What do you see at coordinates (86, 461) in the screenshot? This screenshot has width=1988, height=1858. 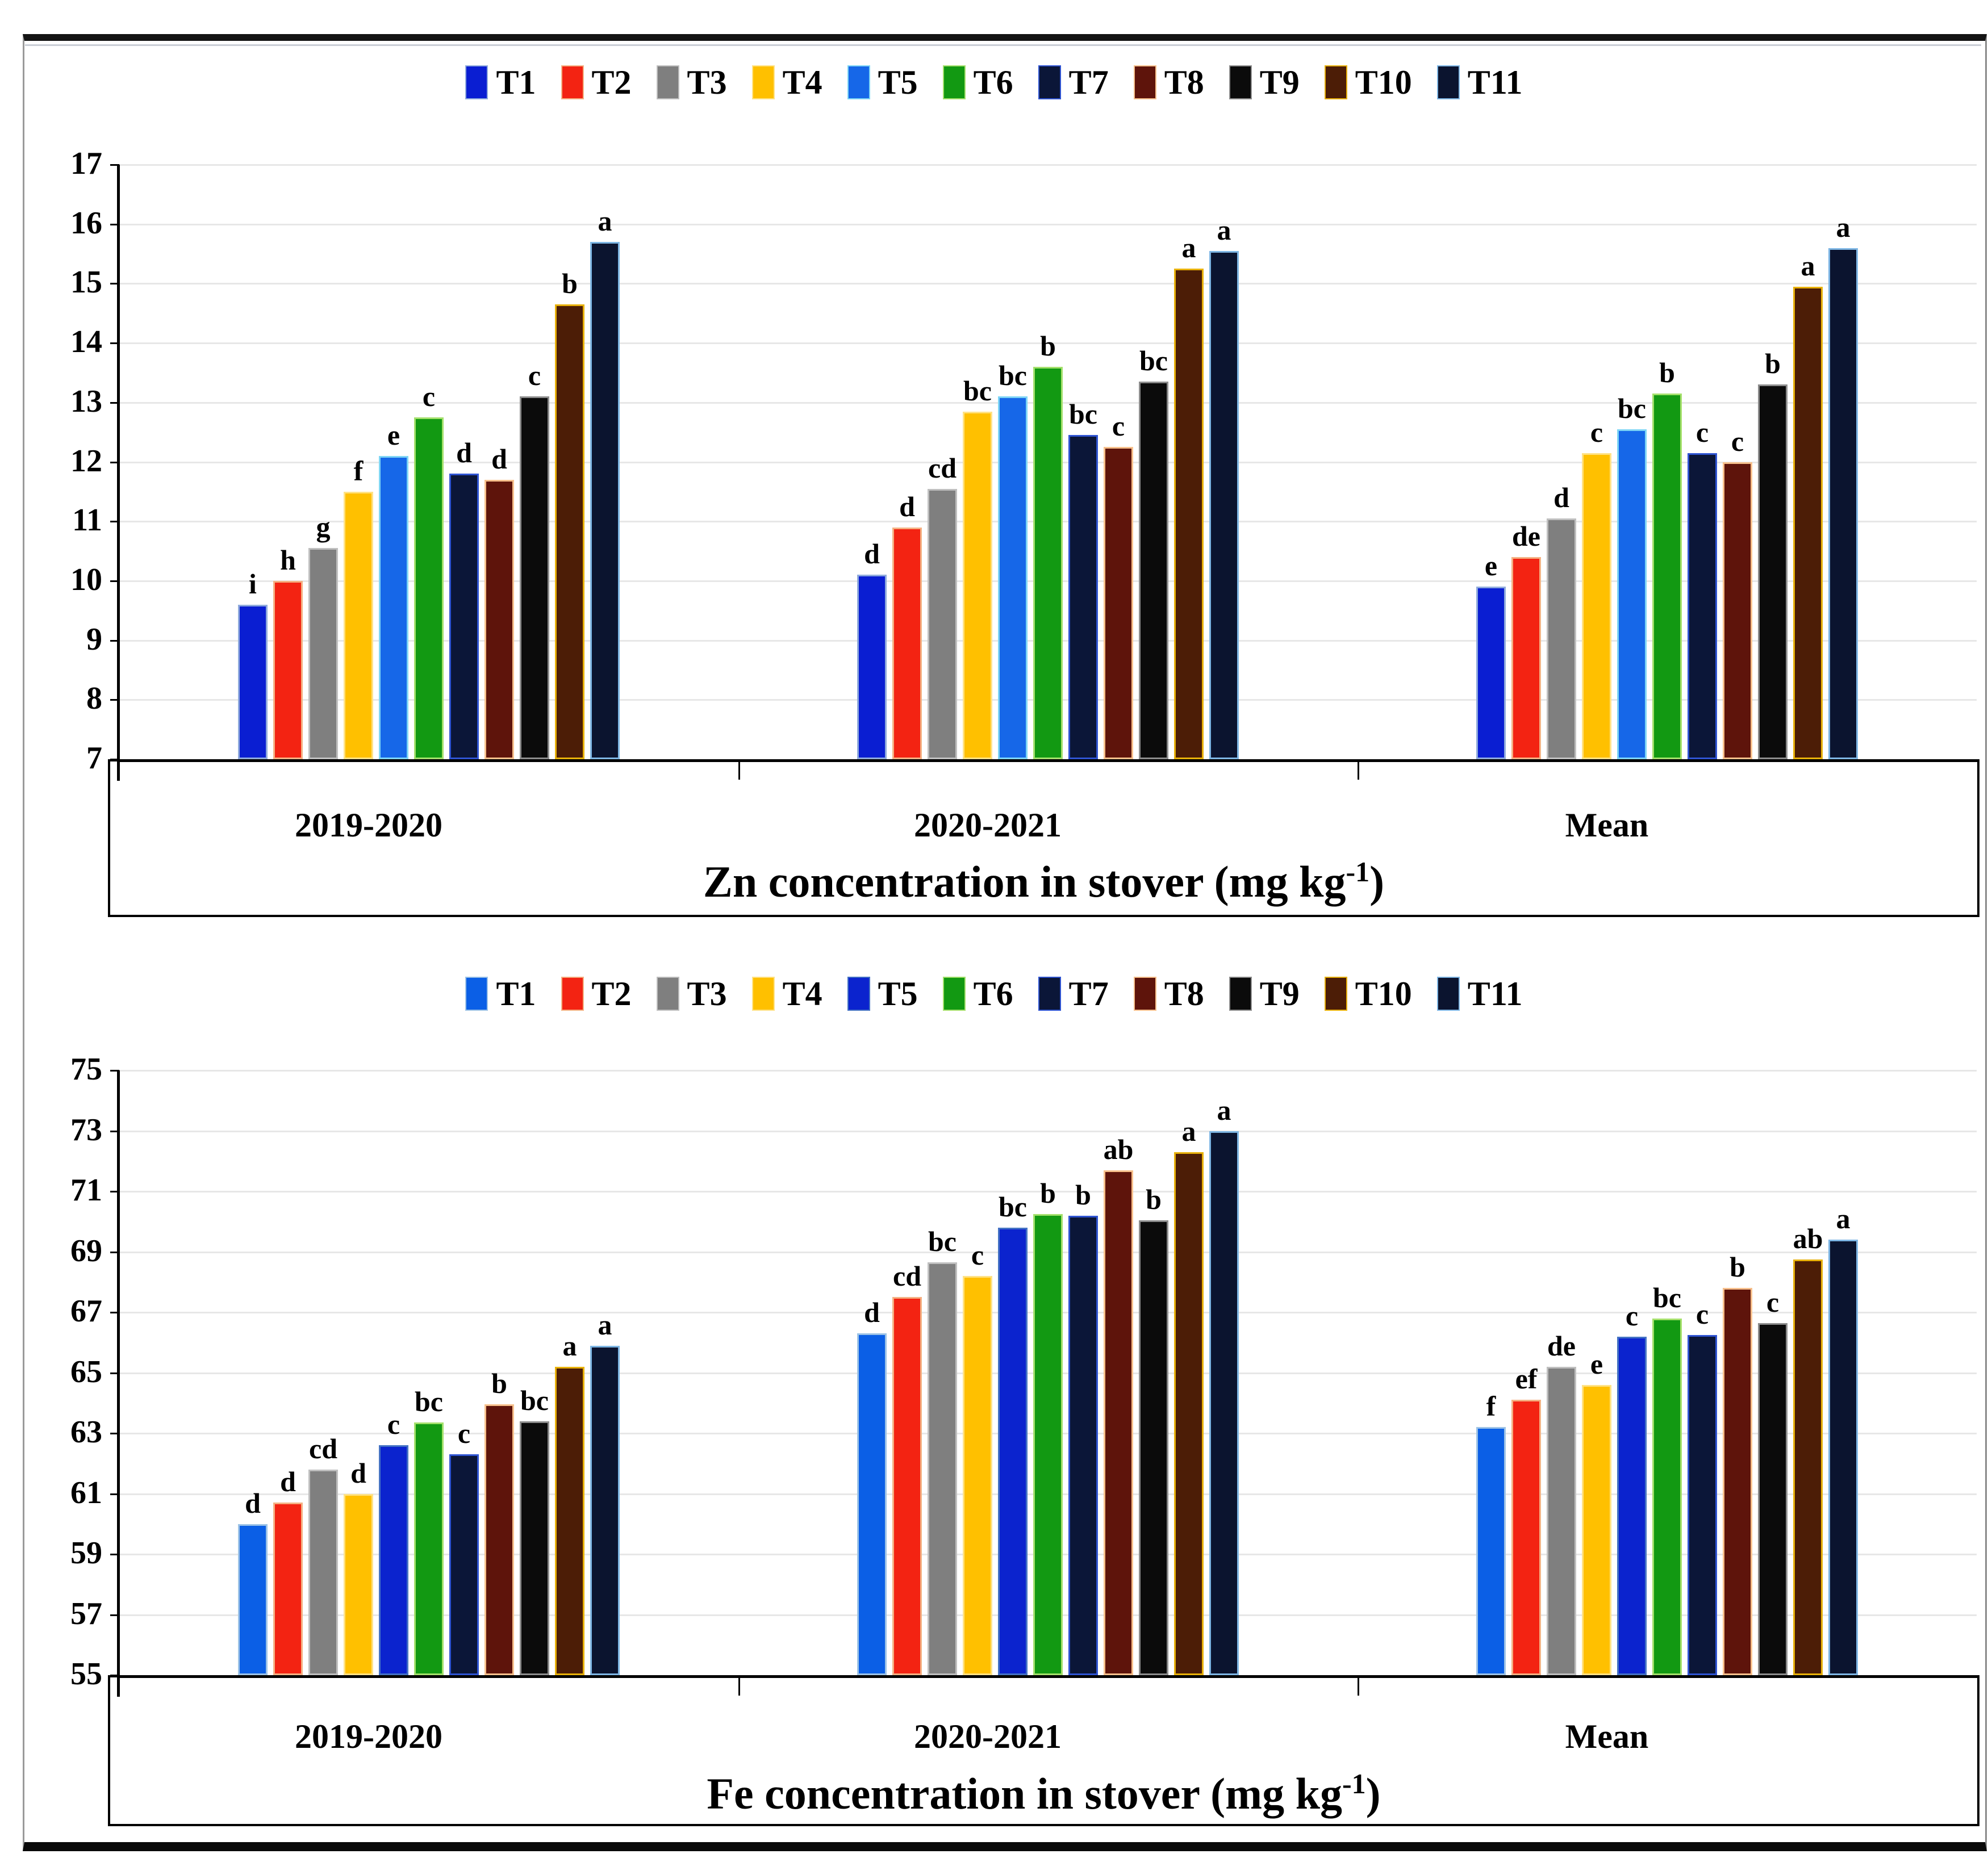 I see `y-axis-tick-label: 12` at bounding box center [86, 461].